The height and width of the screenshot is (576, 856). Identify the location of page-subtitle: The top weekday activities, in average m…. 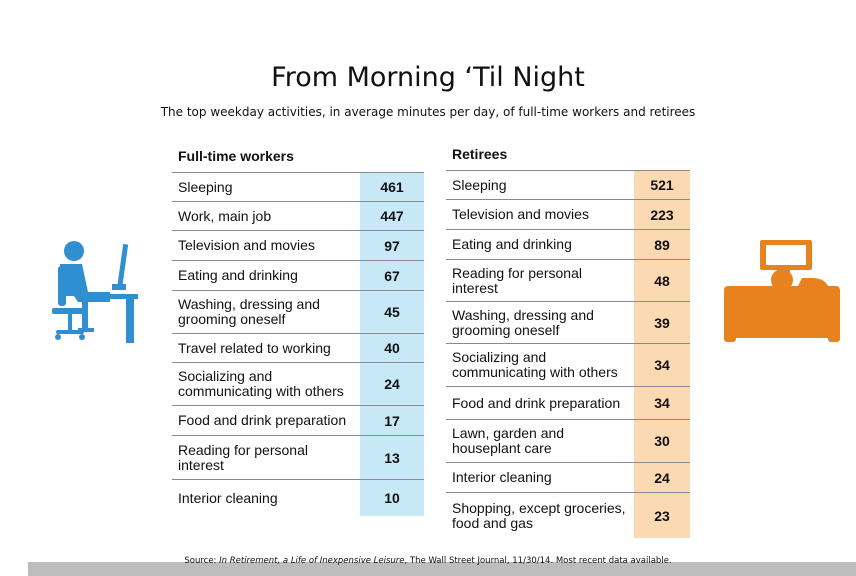
(428, 112).